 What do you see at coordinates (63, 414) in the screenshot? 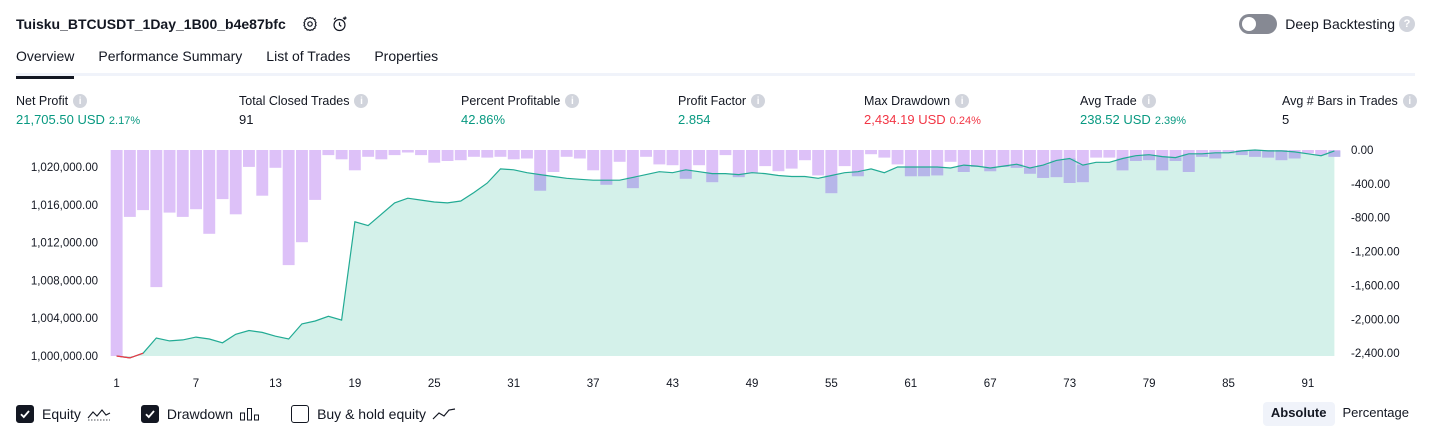
I see `equity-toggle: Equity` at bounding box center [63, 414].